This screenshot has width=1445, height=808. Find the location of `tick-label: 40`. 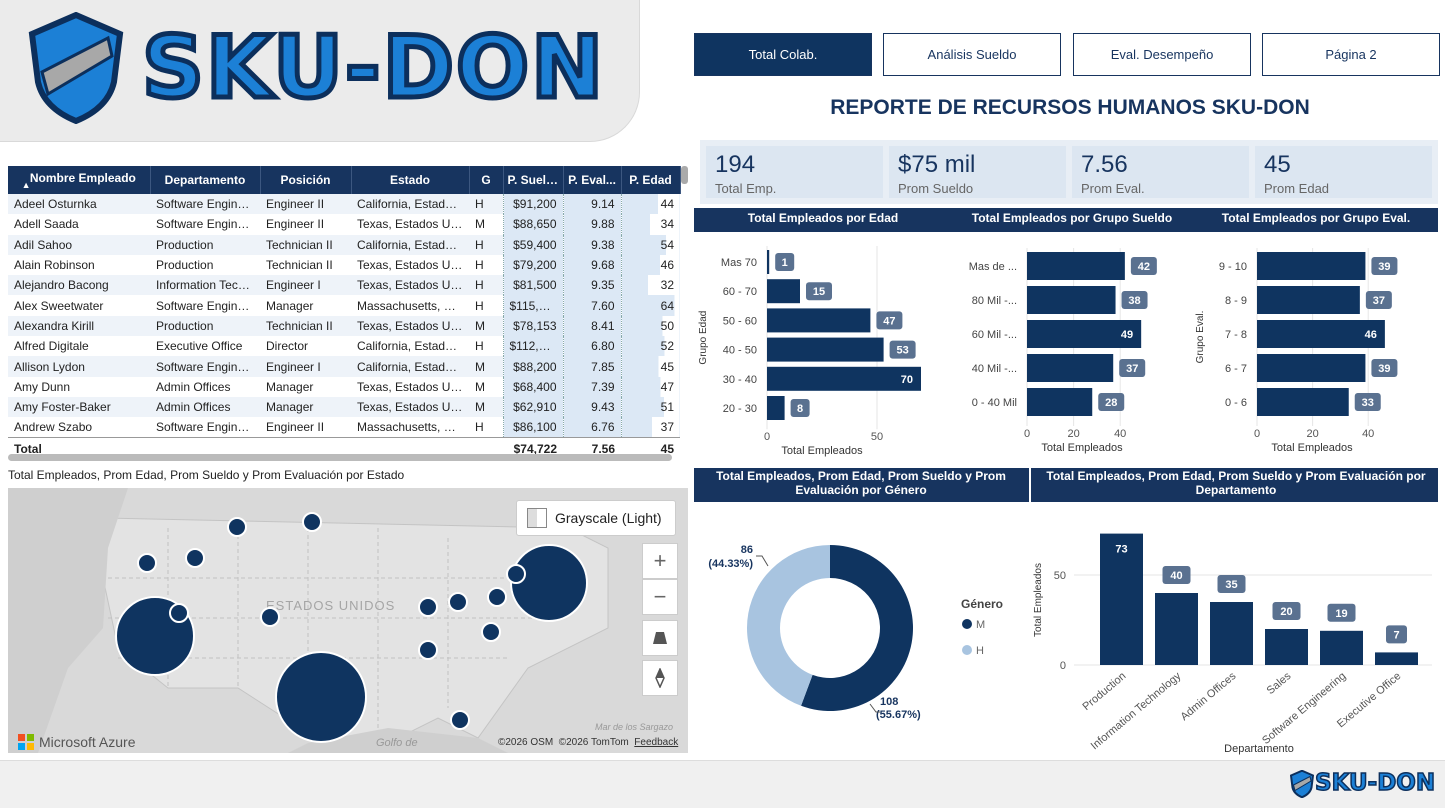

tick-label: 40 is located at coordinates (1120, 434).